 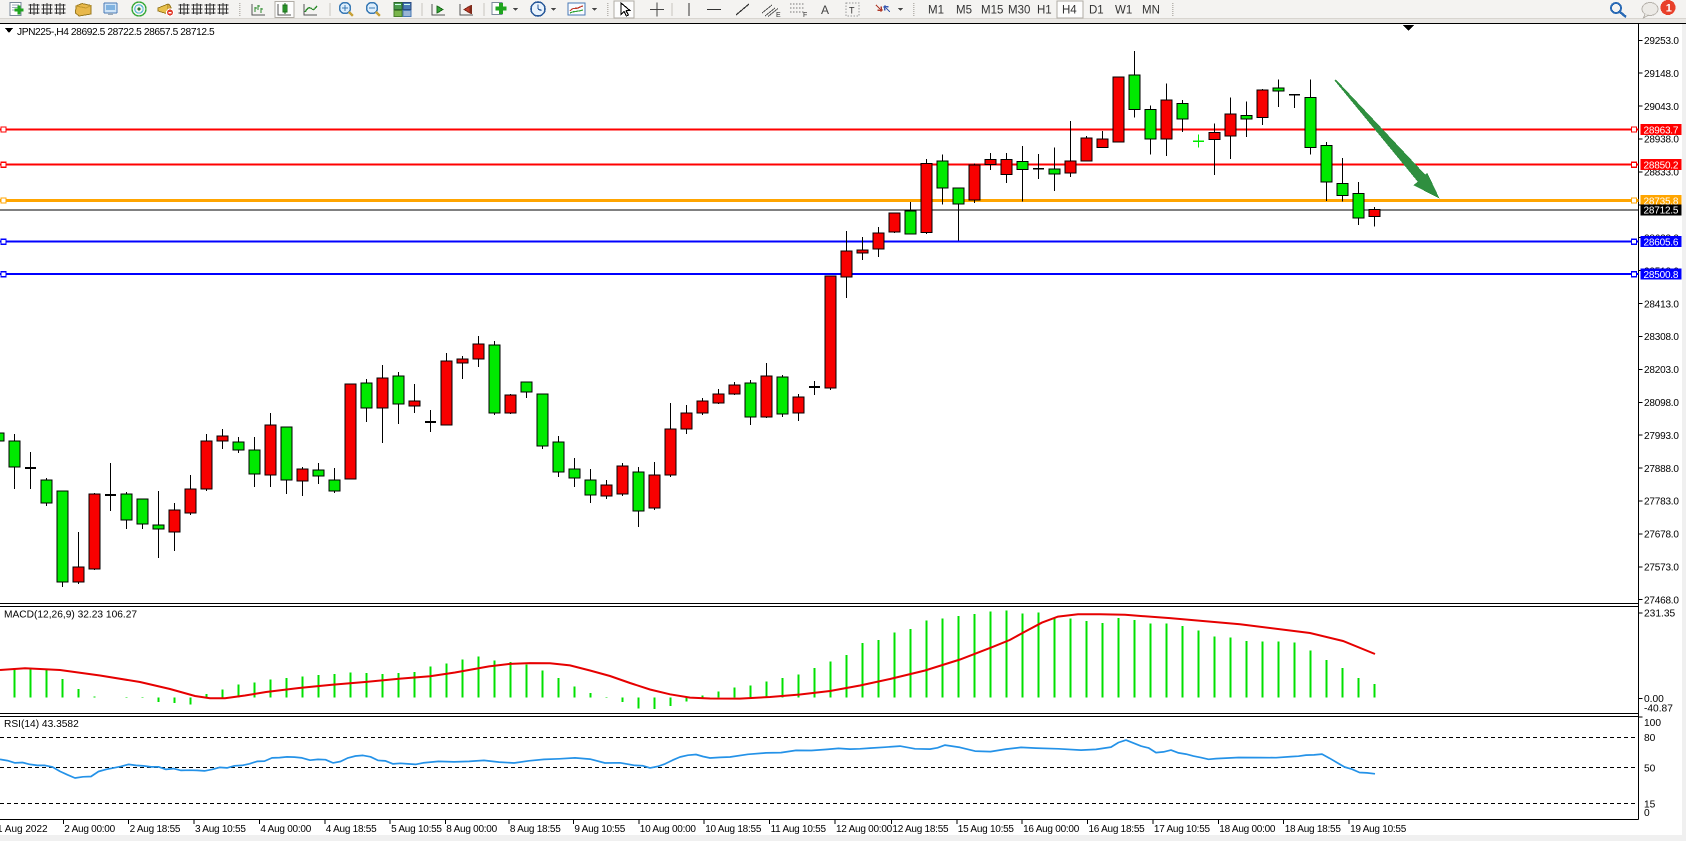 What do you see at coordinates (1378, 829) in the screenshot?
I see `svg-text: 19 Aug 10:55` at bounding box center [1378, 829].